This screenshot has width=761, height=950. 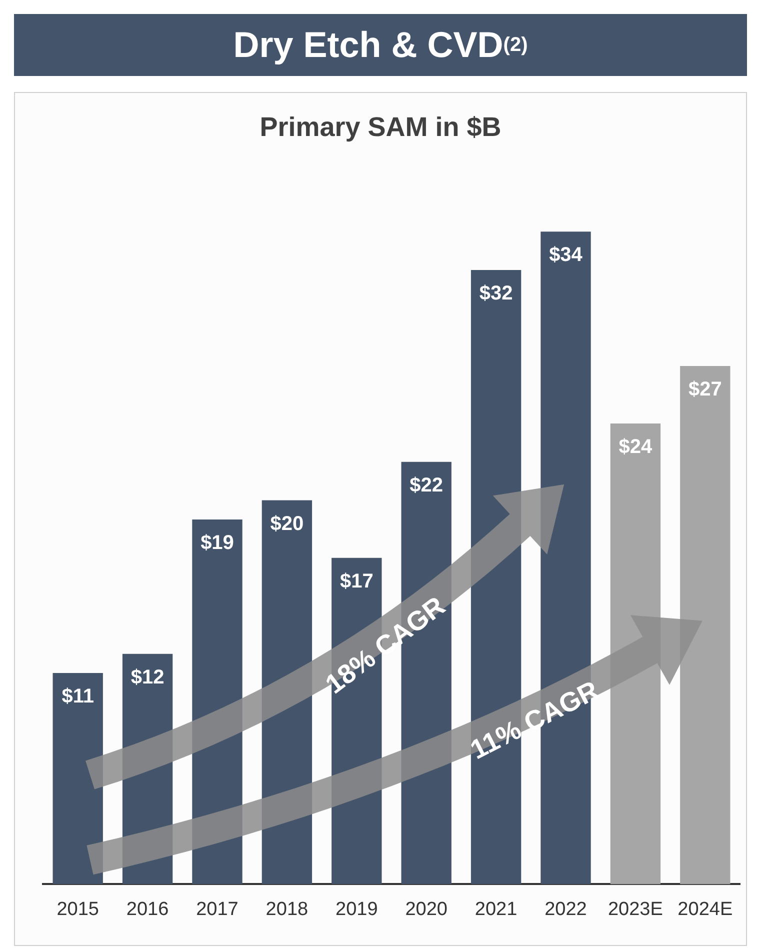 What do you see at coordinates (705, 909) in the screenshot?
I see `x-tick-label: 2024E` at bounding box center [705, 909].